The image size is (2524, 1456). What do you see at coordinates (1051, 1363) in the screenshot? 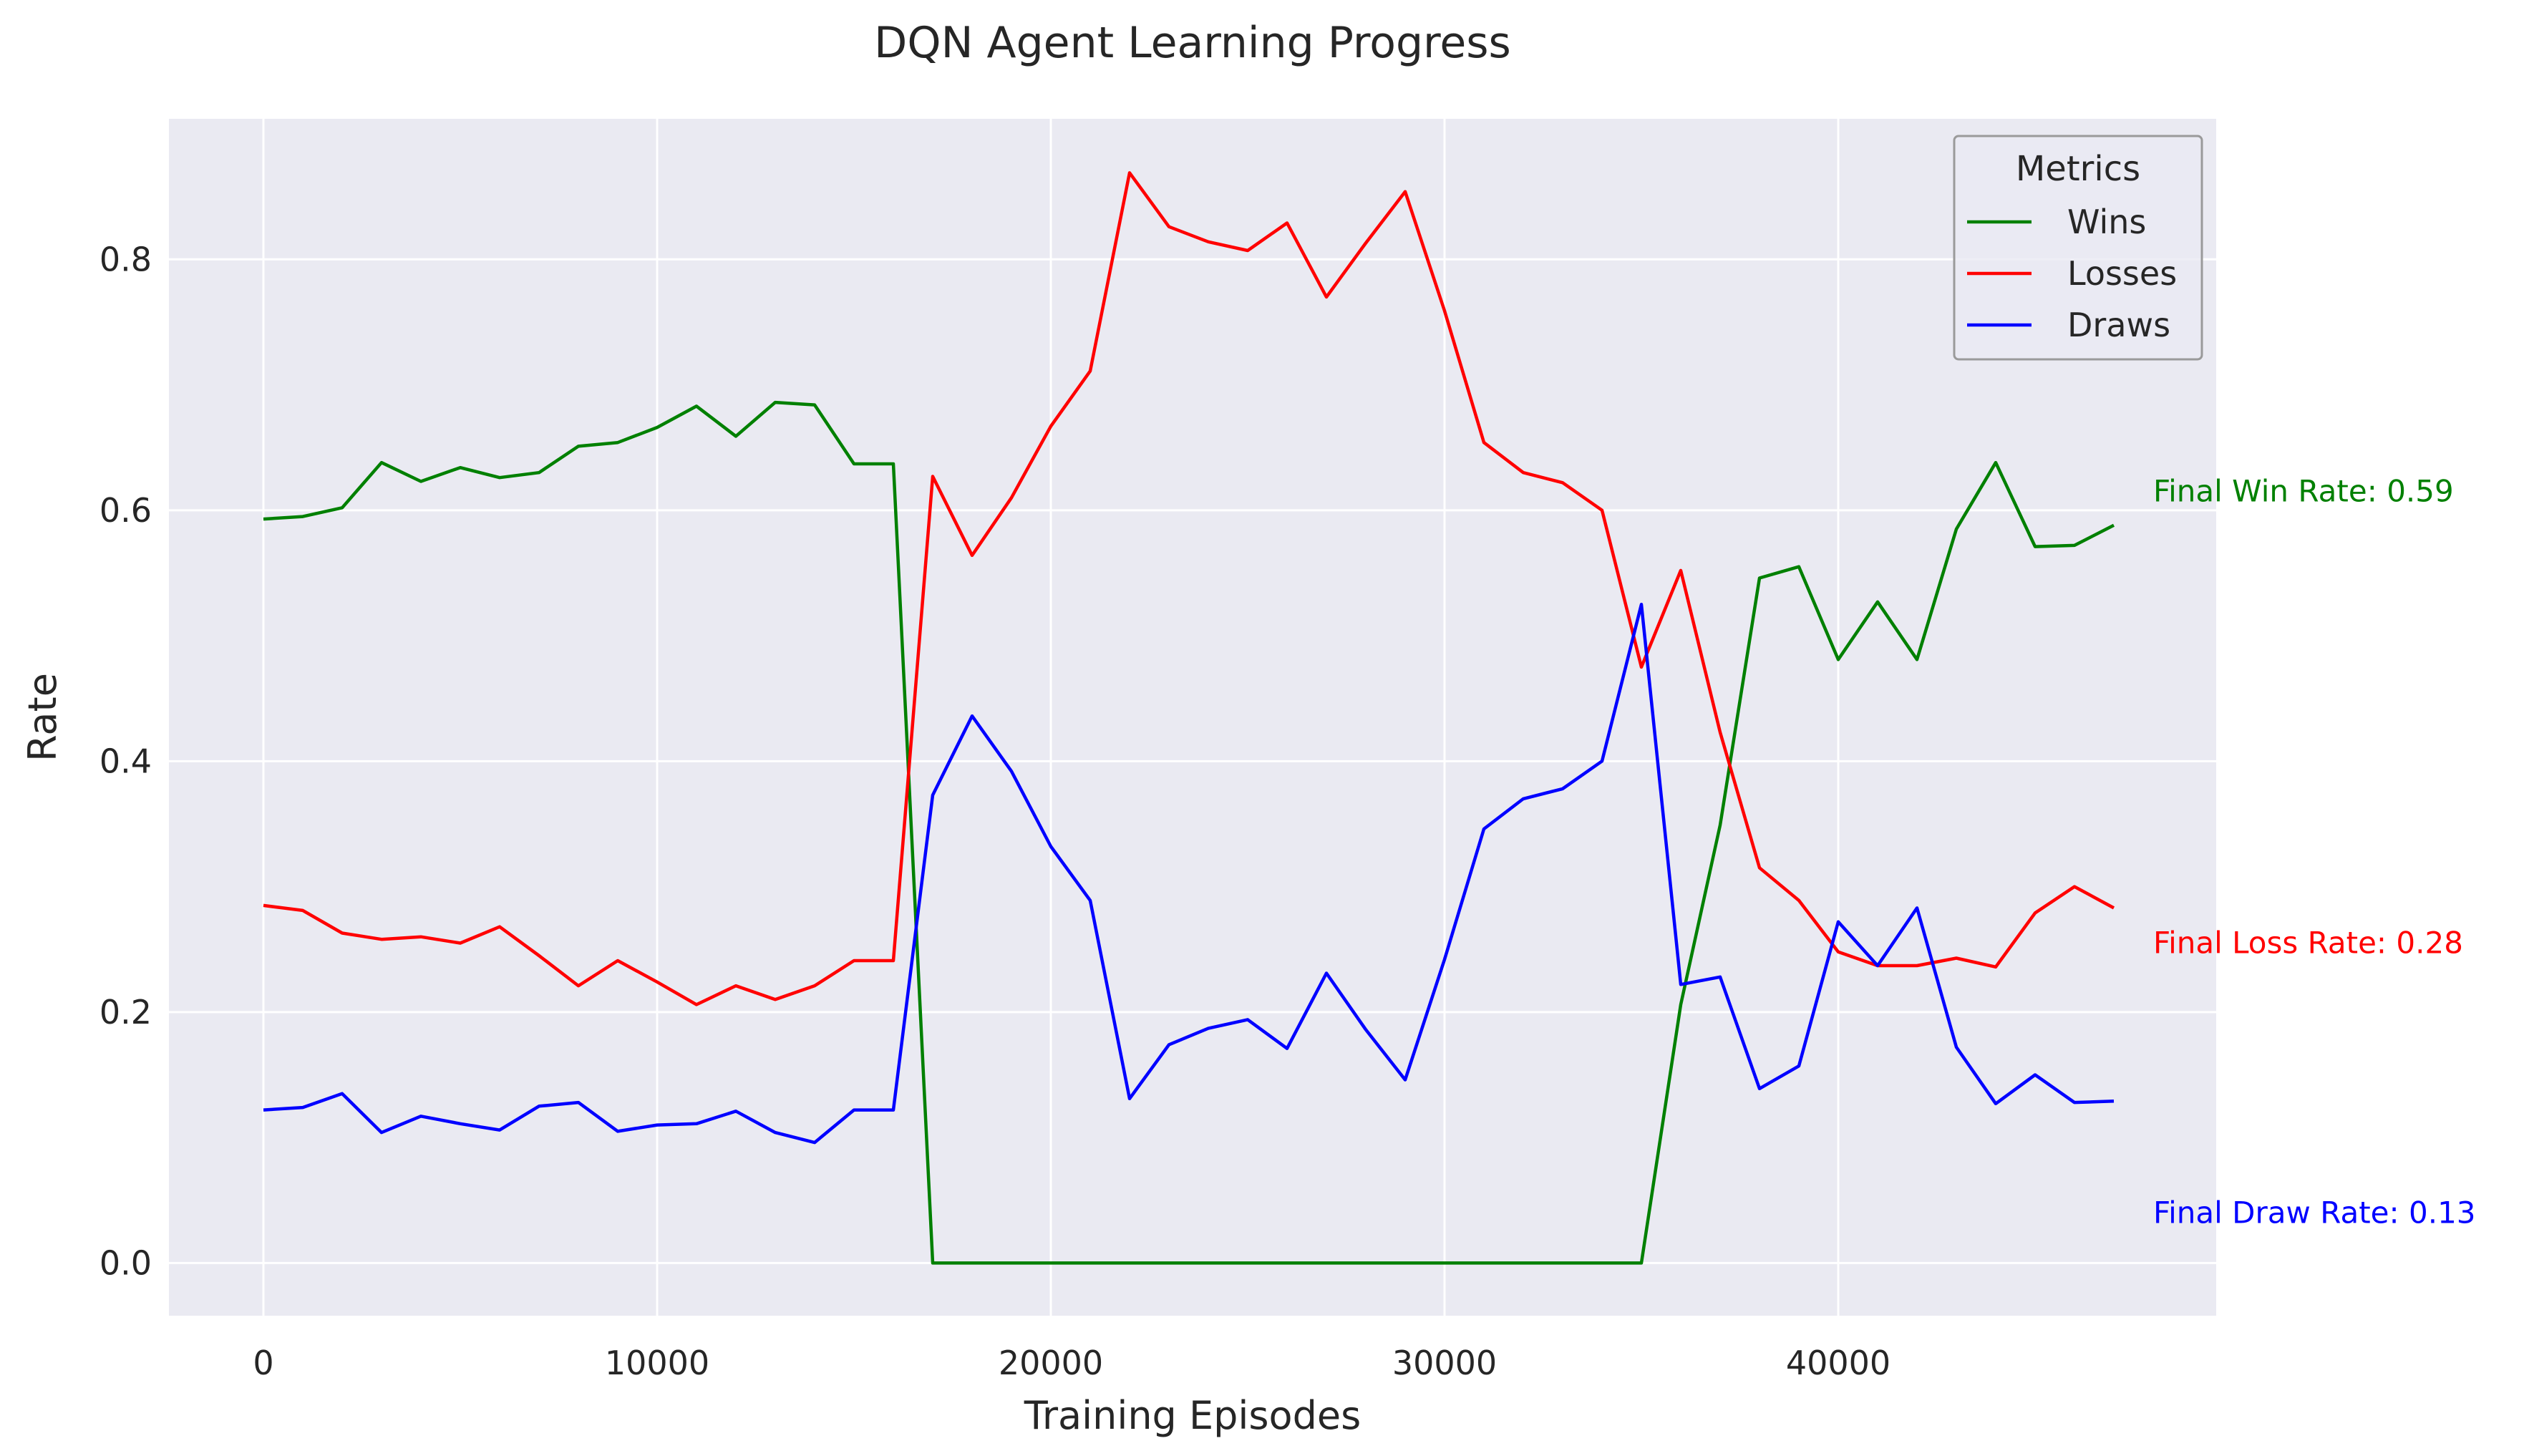
I see `x-tick-label: 20000` at bounding box center [1051, 1363].